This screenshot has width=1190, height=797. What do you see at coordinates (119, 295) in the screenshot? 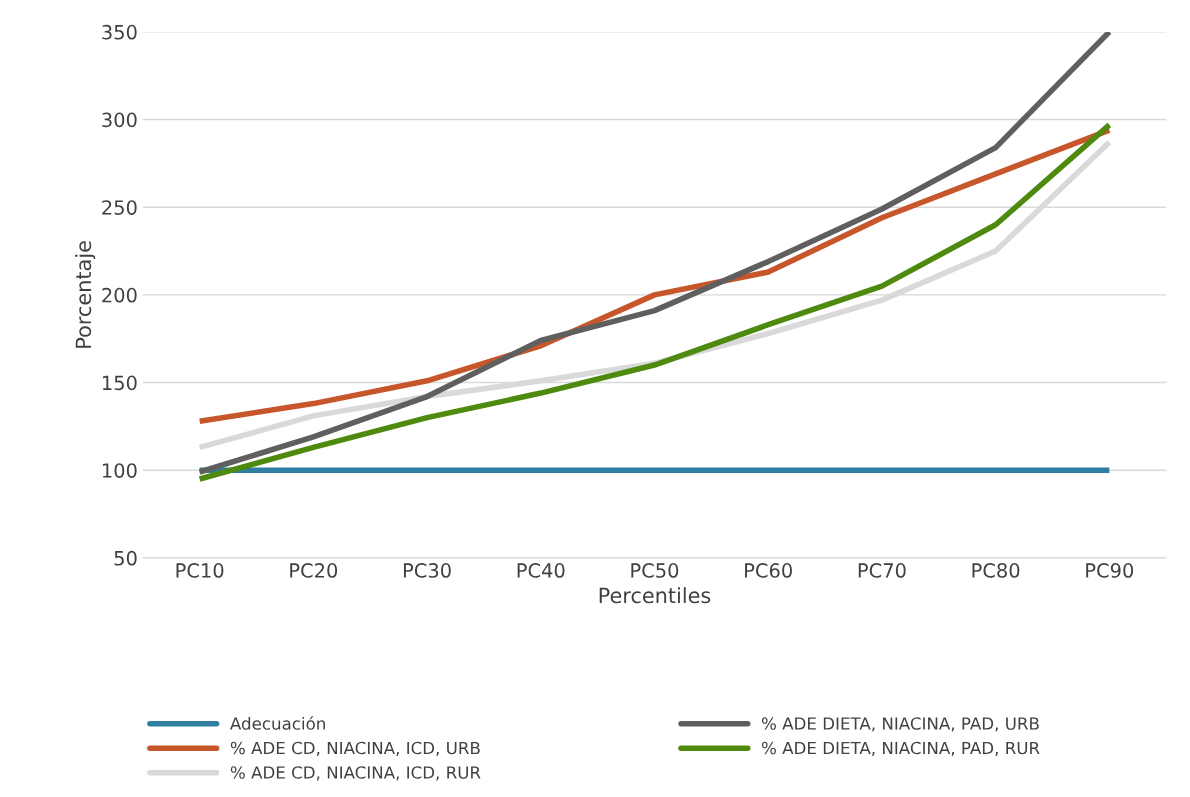
I see `y-tick-label: 200` at bounding box center [119, 295].